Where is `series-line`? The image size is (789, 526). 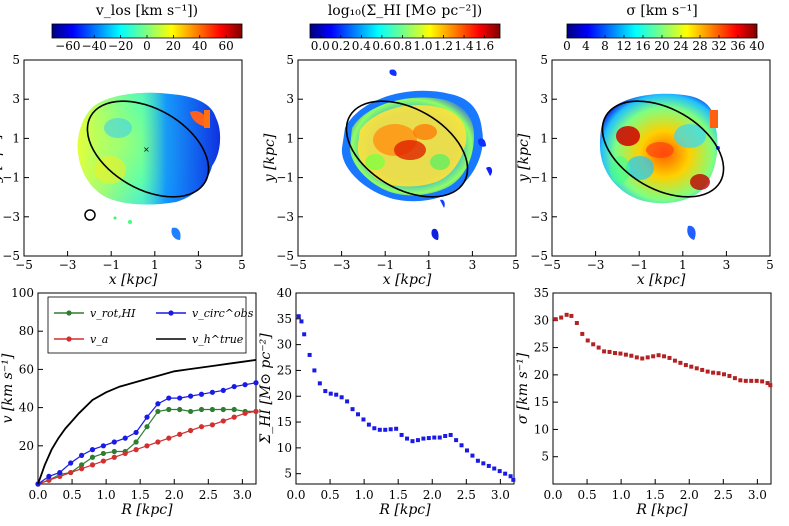
series-line is located at coordinates (147, 422).